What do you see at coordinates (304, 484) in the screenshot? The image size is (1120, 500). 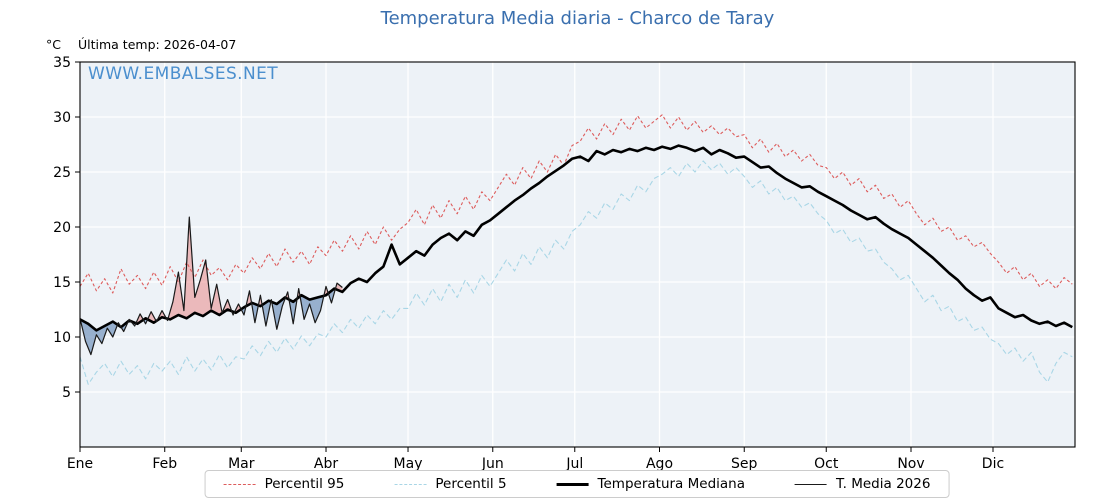 I see `legend-label-percentil-95: Percentil 95` at bounding box center [304, 484].